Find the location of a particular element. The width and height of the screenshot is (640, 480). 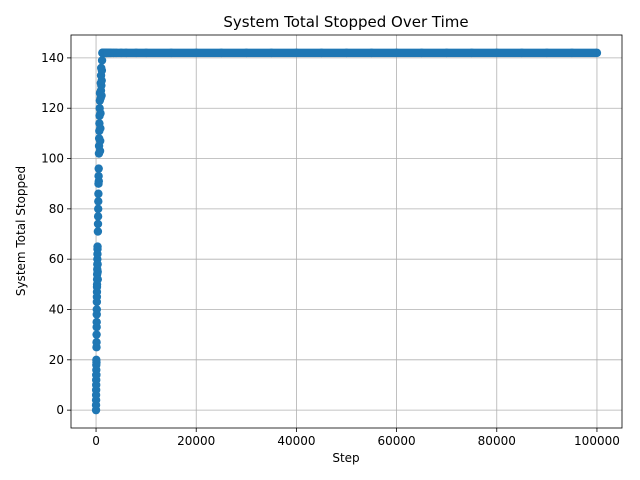

y-tick-label: 0 is located at coordinates (60, 410).